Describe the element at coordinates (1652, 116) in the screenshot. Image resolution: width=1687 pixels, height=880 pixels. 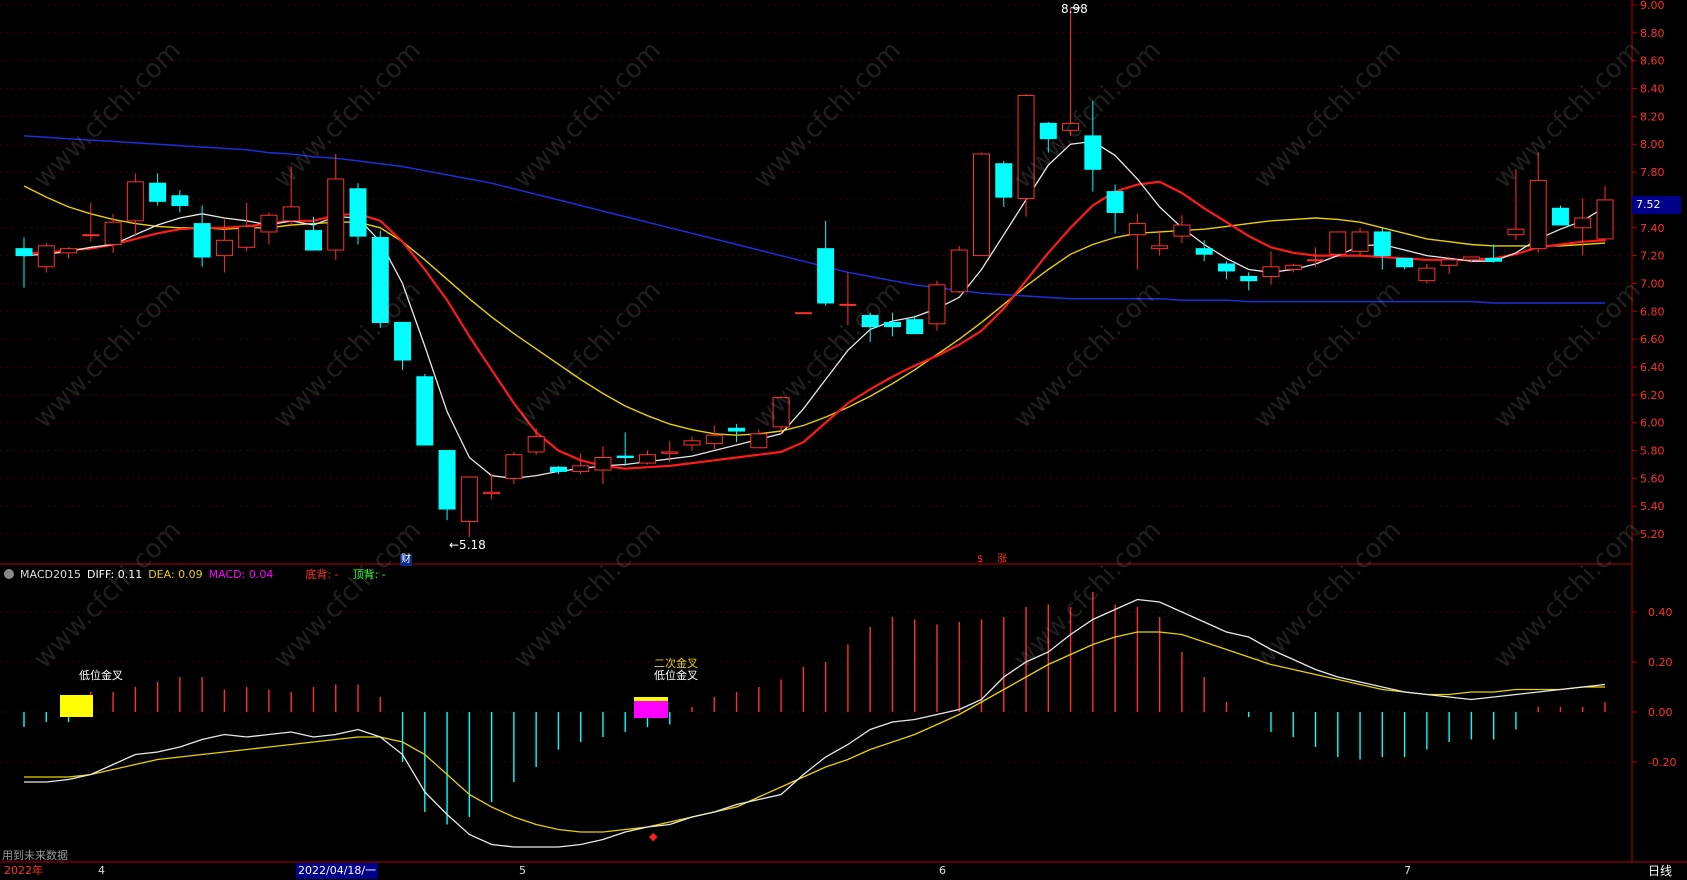
I see `price-tick-label: 8.20` at that location.